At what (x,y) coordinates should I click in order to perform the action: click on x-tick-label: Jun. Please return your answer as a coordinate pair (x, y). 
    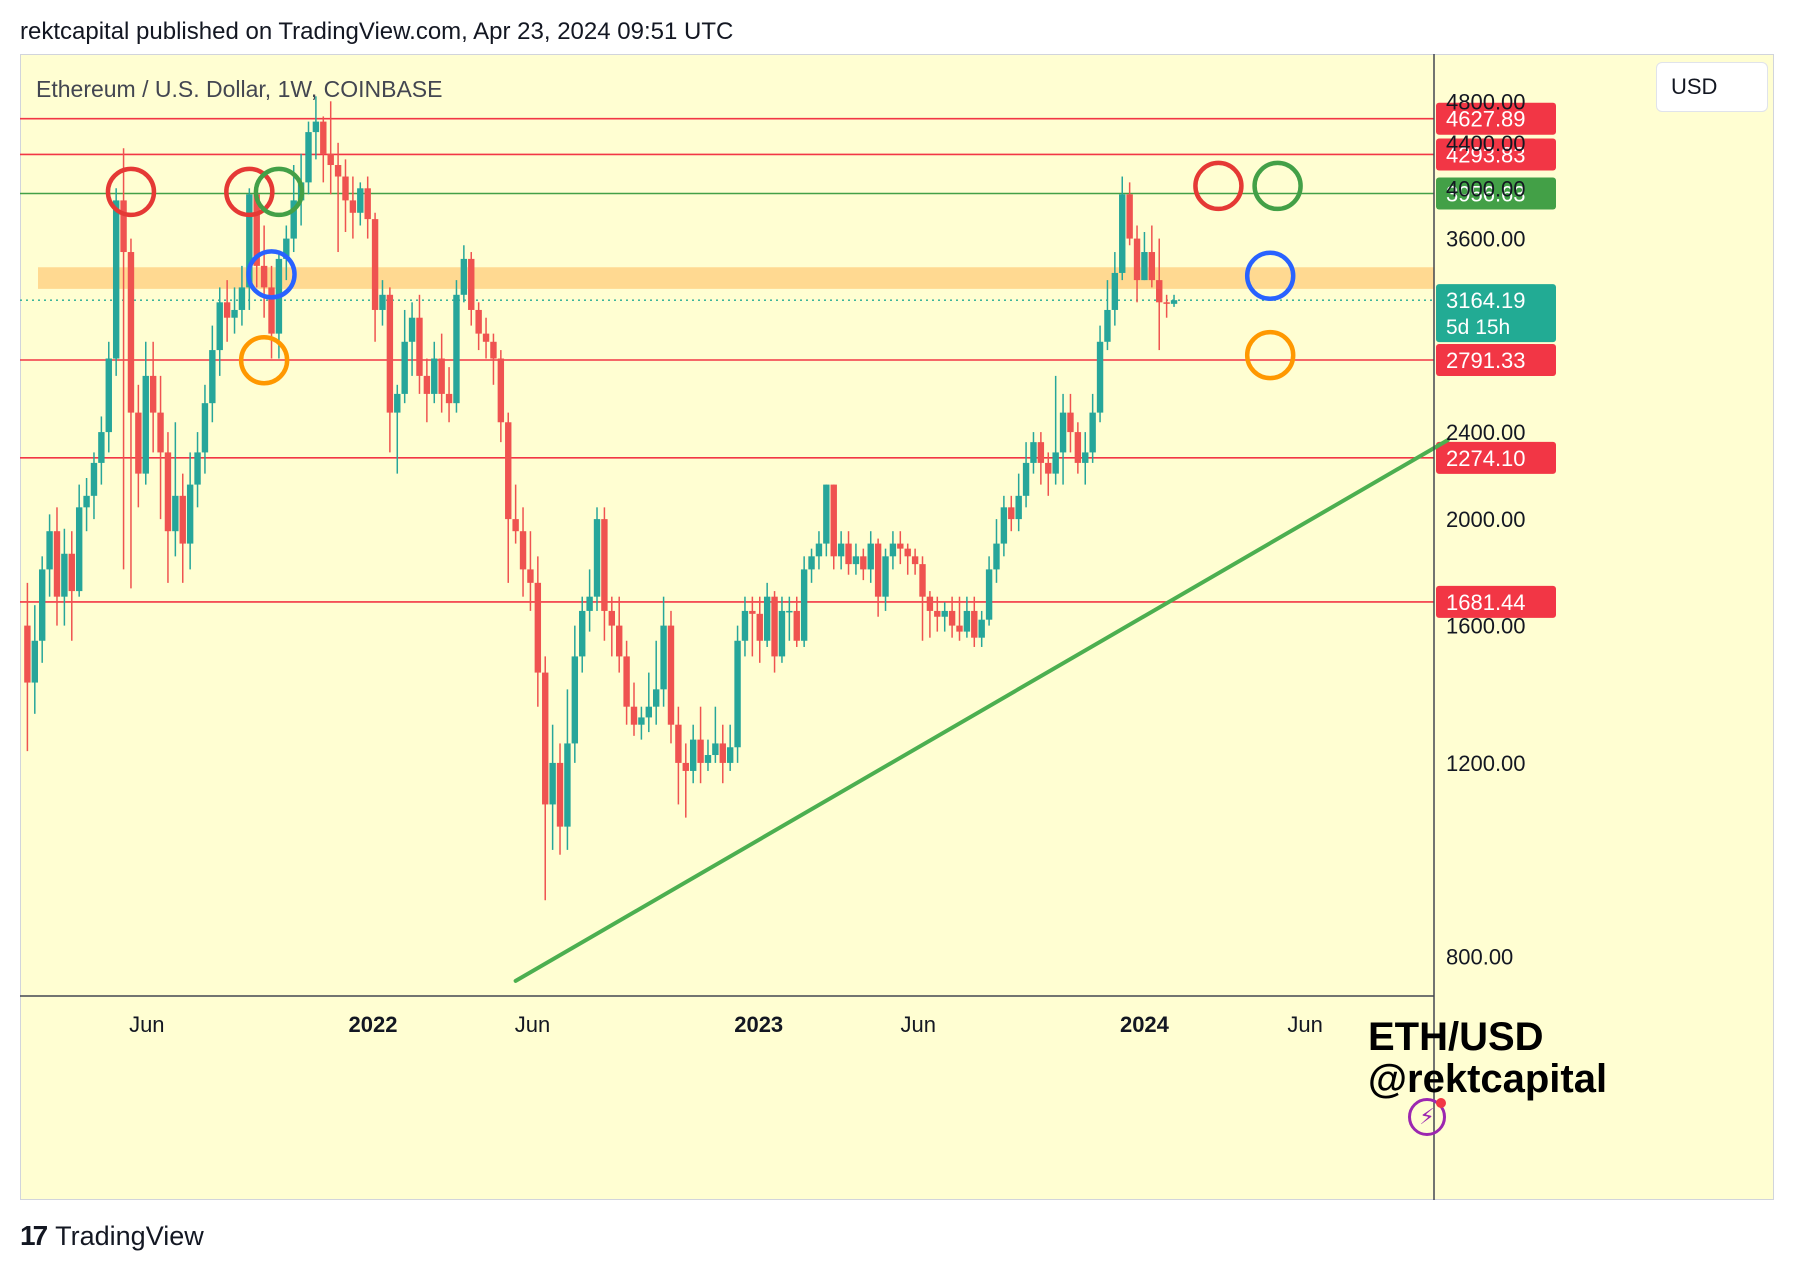
    Looking at the image, I should click on (532, 1024).